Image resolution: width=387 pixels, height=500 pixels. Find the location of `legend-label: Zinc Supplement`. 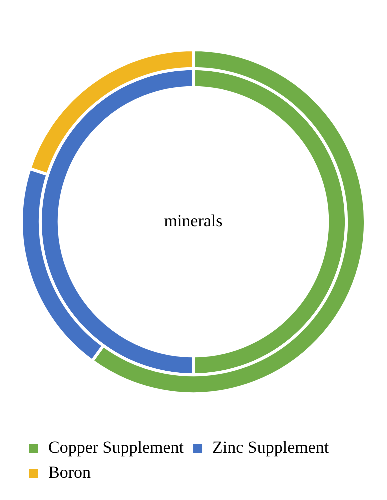

legend-label: Zinc Supplement is located at coordinates (271, 447).